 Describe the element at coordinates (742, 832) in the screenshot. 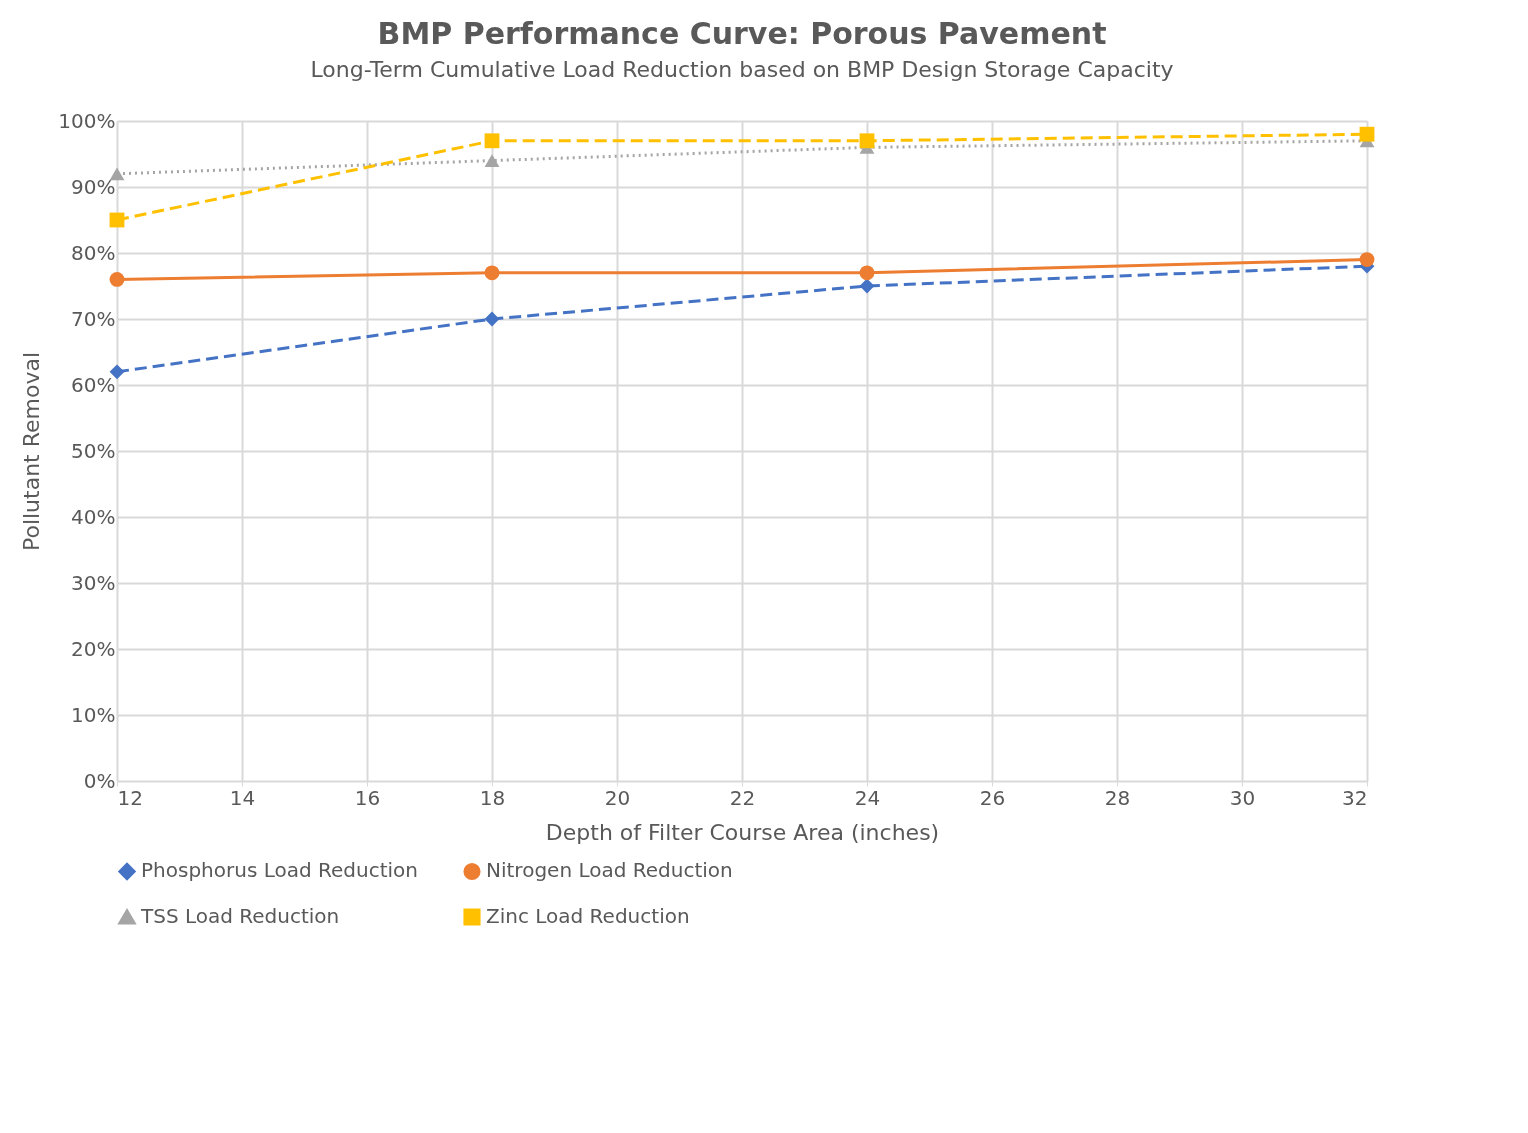

I see `x-axis-title: Depth of Filter Course Area (inches)` at that location.